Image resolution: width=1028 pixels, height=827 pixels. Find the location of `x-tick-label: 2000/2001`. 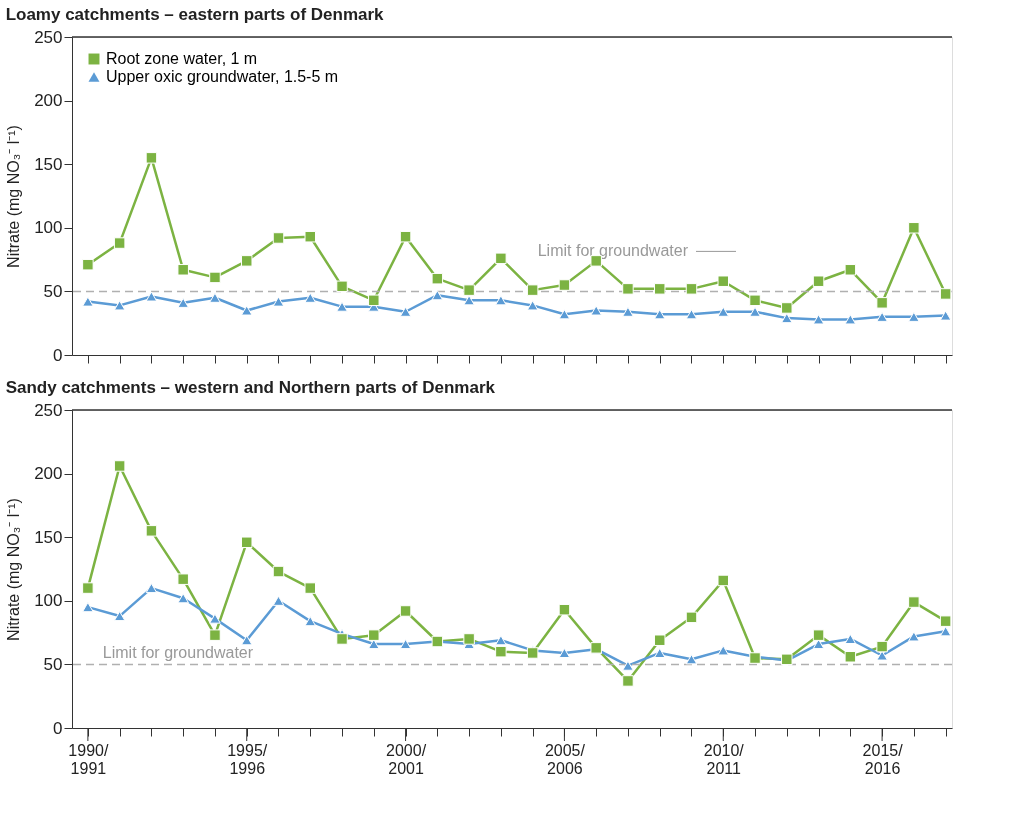

x-tick-label: 2000/2001 is located at coordinates (406, 759).